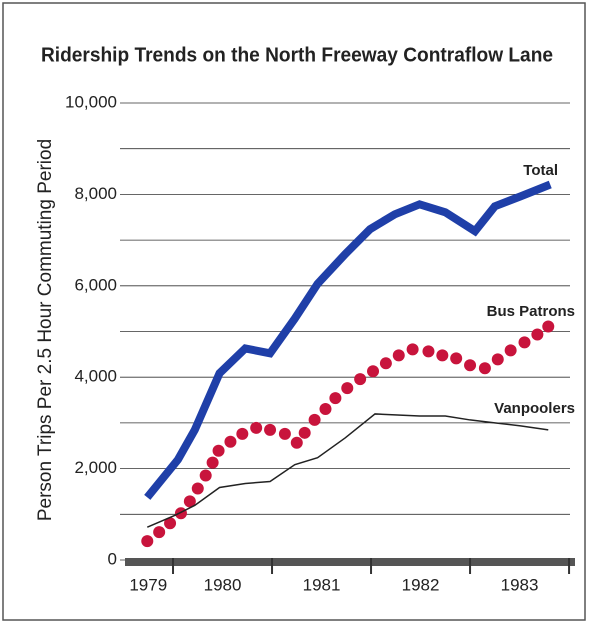 The height and width of the screenshot is (624, 589). What do you see at coordinates (534, 408) in the screenshot?
I see `series-label: Vanpoolers` at bounding box center [534, 408].